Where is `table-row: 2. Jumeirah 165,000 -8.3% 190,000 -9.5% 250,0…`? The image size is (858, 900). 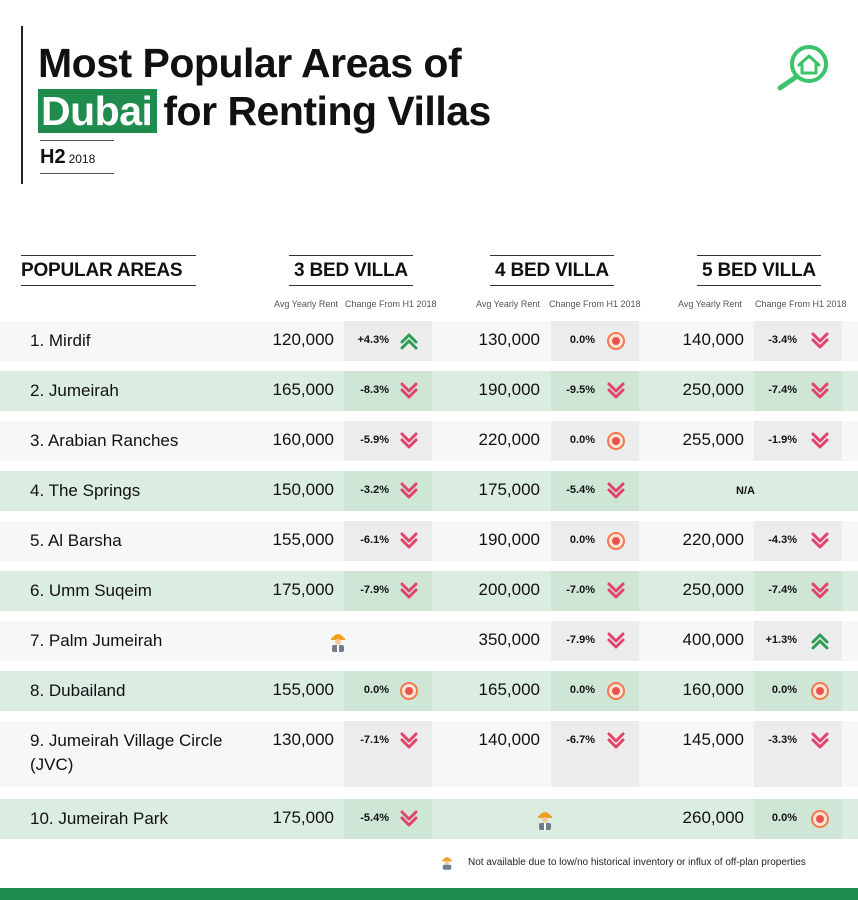 table-row: 2. Jumeirah 165,000 -8.3% 190,000 -9.5% 250,0… is located at coordinates (429, 391).